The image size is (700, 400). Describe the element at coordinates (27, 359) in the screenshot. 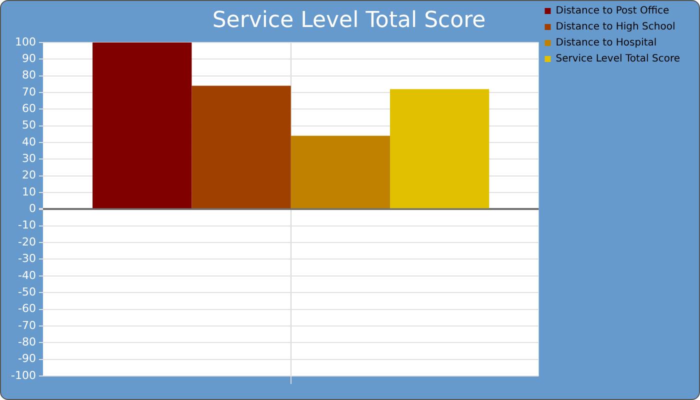

I see `y-tick-label: -90` at that location.